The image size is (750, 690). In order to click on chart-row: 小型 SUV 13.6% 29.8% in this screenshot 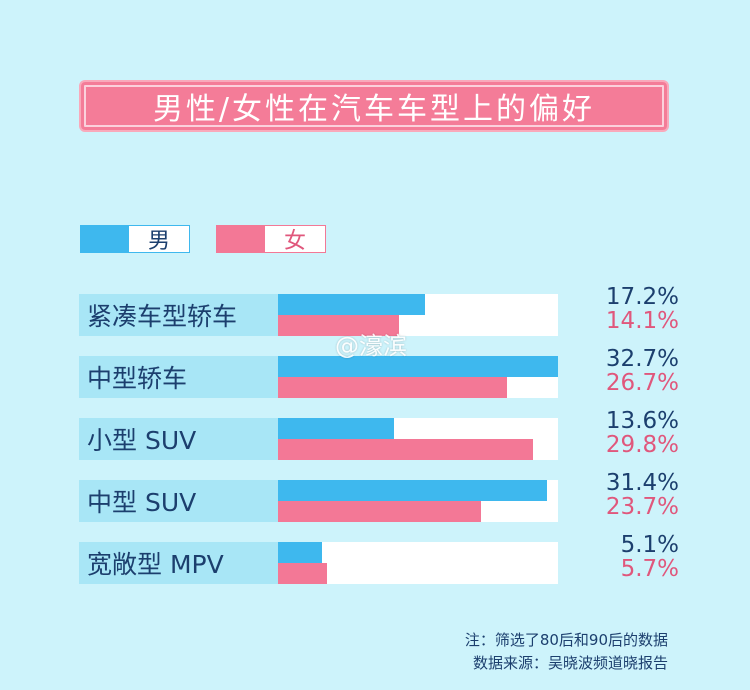, I will do `click(379, 434)`.